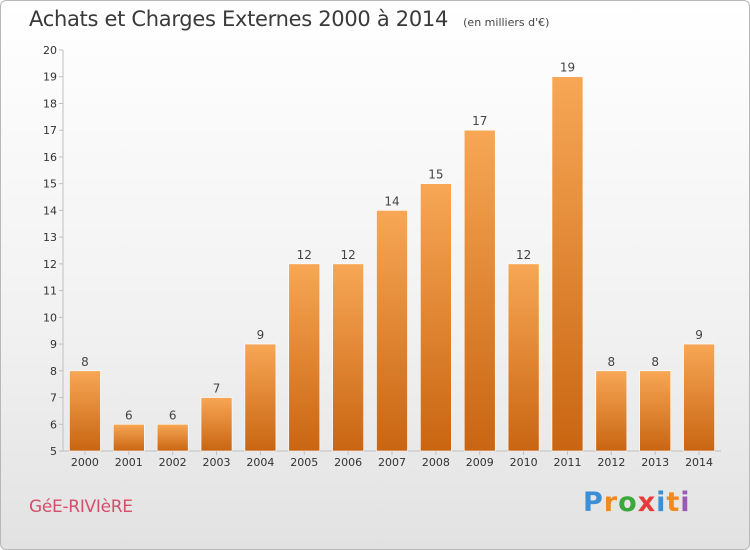 This screenshot has width=750, height=550. What do you see at coordinates (655, 411) in the screenshot?
I see `bar-2013` at bounding box center [655, 411].